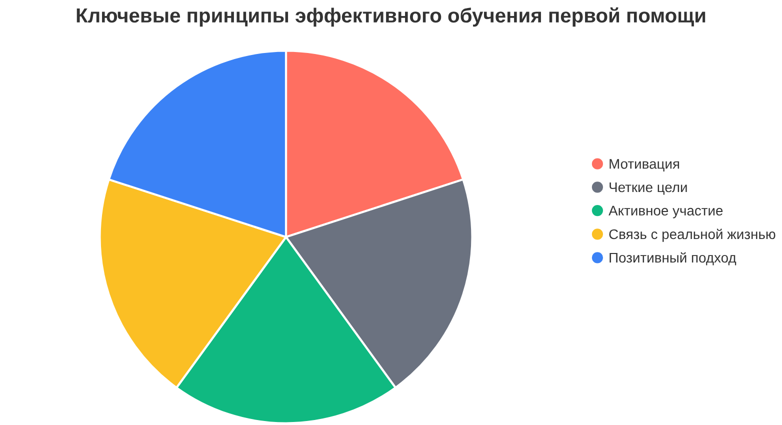 The width and height of the screenshot is (782, 425). Describe the element at coordinates (665, 212) in the screenshot. I see `legend-label: Активное участие` at that location.